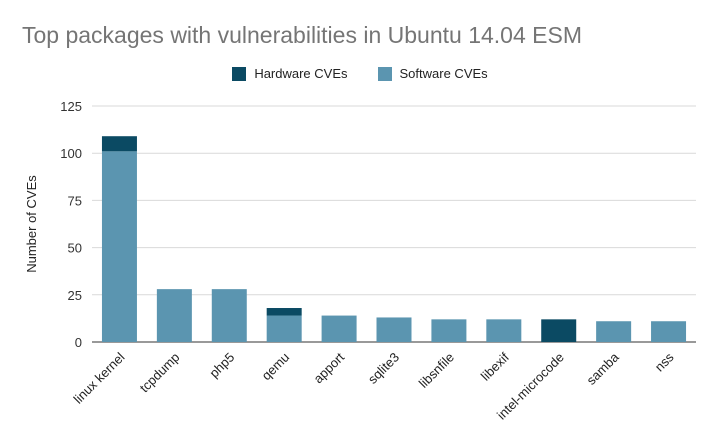 This screenshot has height=445, width=720. I want to click on legend-label-software: Software CVEs, so click(443, 73).